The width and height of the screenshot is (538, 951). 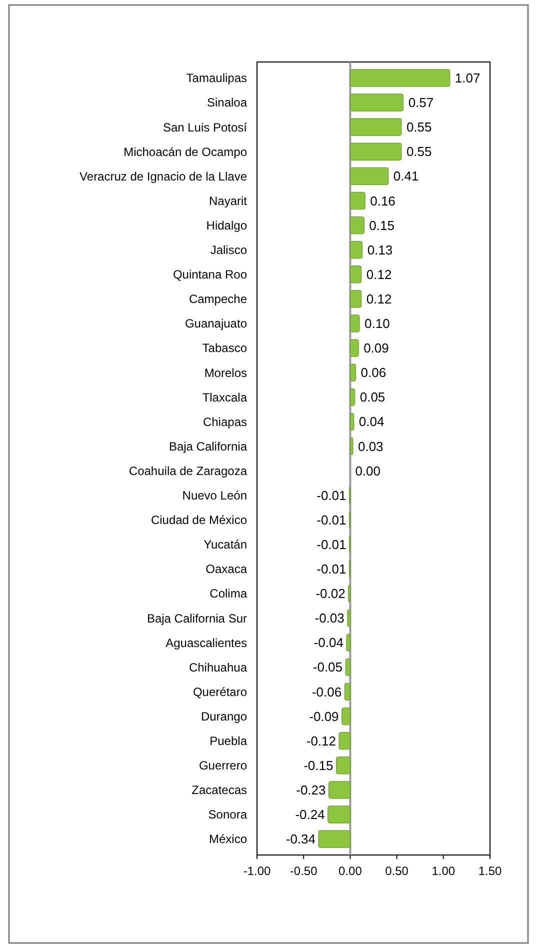 I want to click on y-tick-label: Puebla, so click(x=229, y=741).